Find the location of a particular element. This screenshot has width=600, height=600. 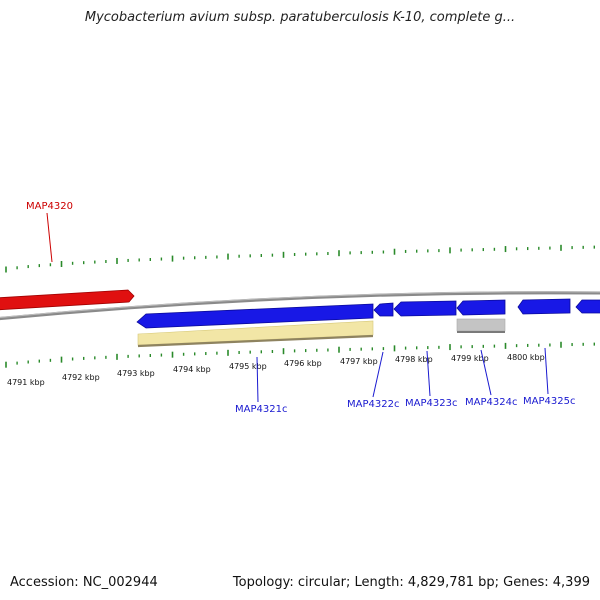

forward-strand-line-highlight is located at coordinates (300, 305).